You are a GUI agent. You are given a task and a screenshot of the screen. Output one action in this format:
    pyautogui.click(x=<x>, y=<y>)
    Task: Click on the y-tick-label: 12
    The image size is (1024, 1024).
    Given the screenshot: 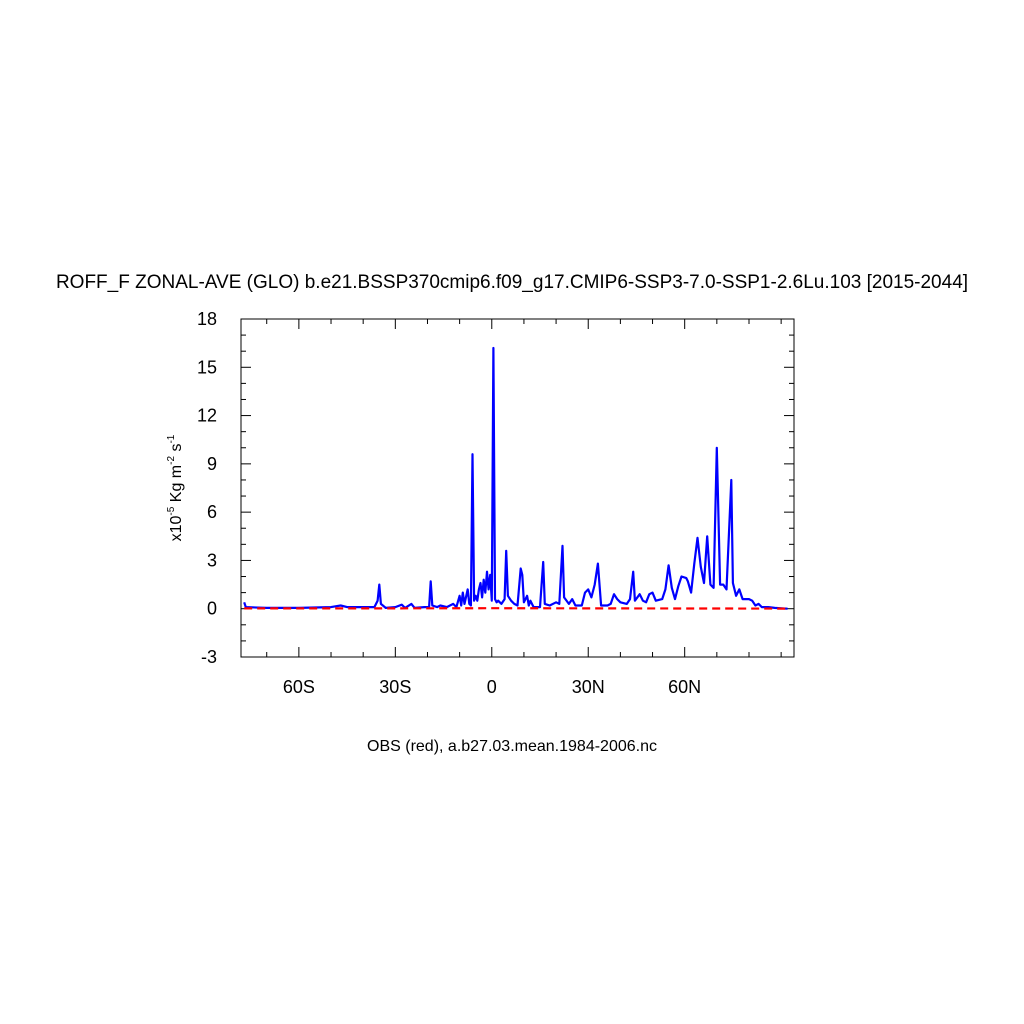 What is the action you would take?
    pyautogui.click(x=207, y=416)
    